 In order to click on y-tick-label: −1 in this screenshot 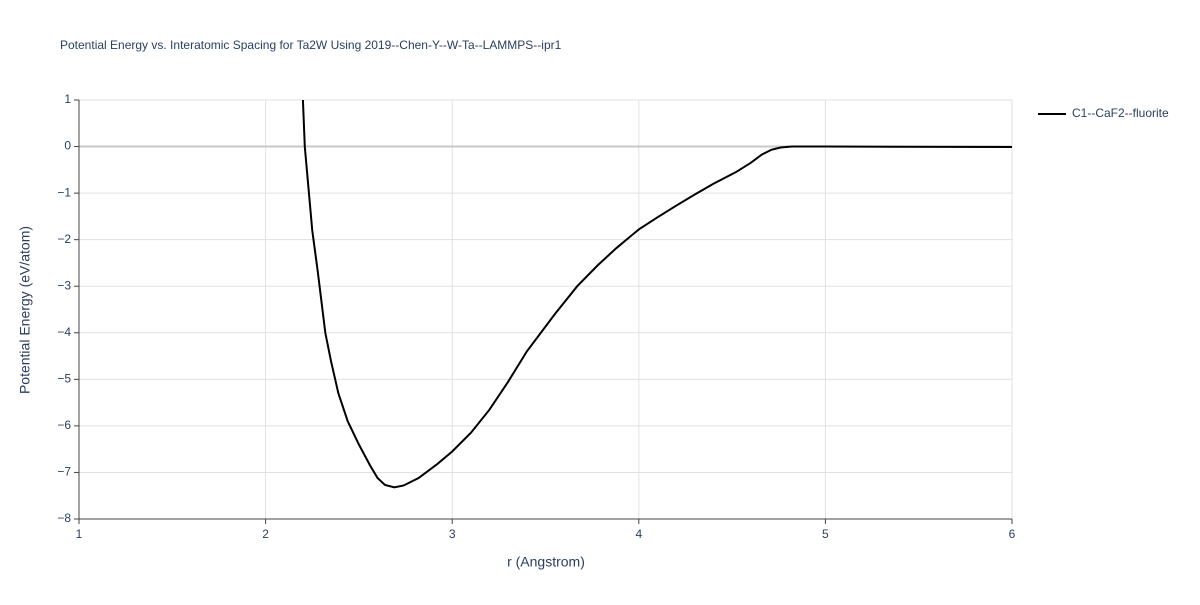, I will do `click(64, 192)`.